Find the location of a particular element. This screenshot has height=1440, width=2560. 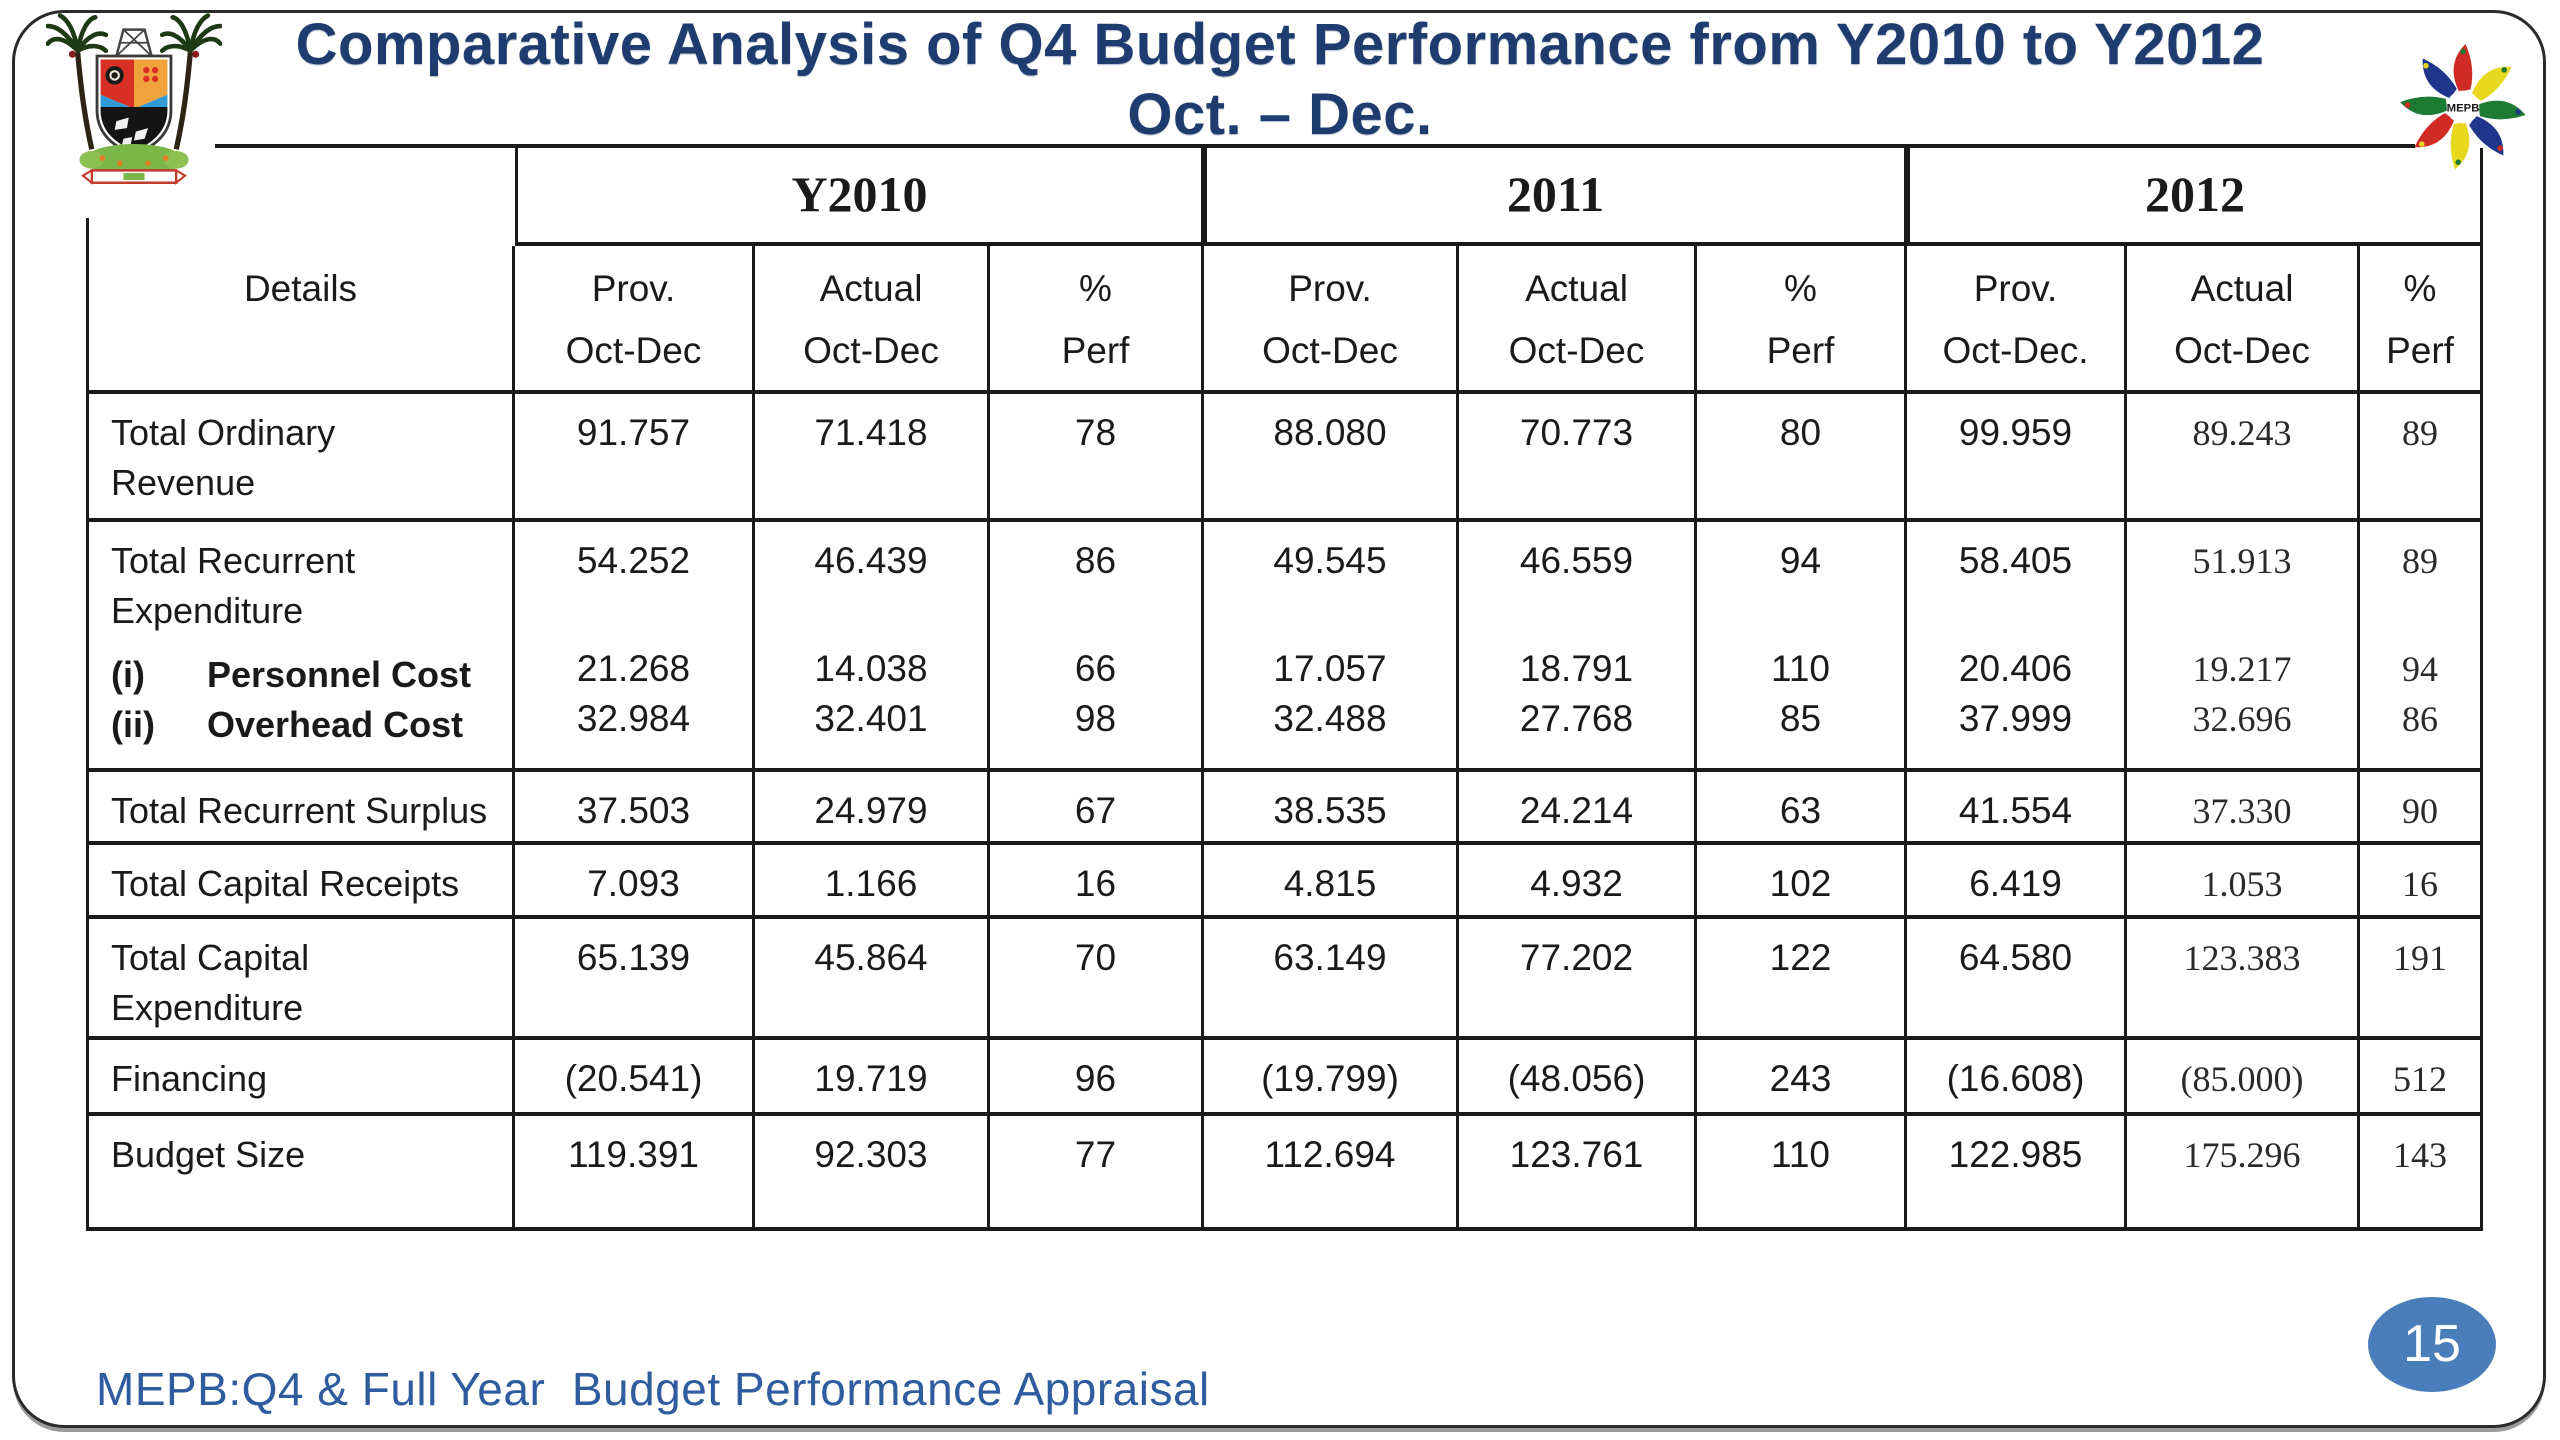

year-row-spacer is located at coordinates (300, 197).